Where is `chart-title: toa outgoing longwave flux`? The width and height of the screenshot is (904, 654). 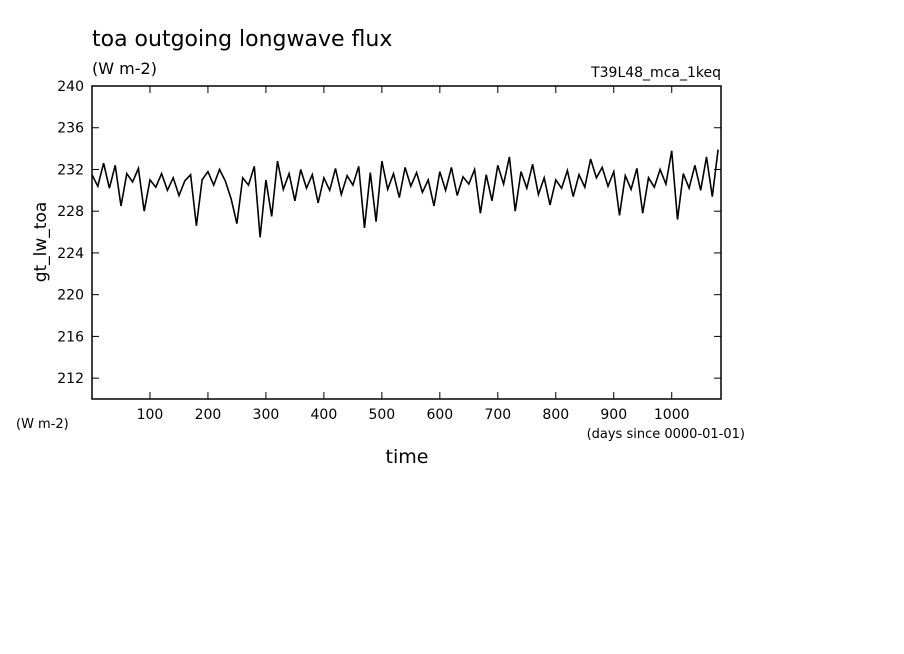 chart-title: toa outgoing longwave flux is located at coordinates (242, 39).